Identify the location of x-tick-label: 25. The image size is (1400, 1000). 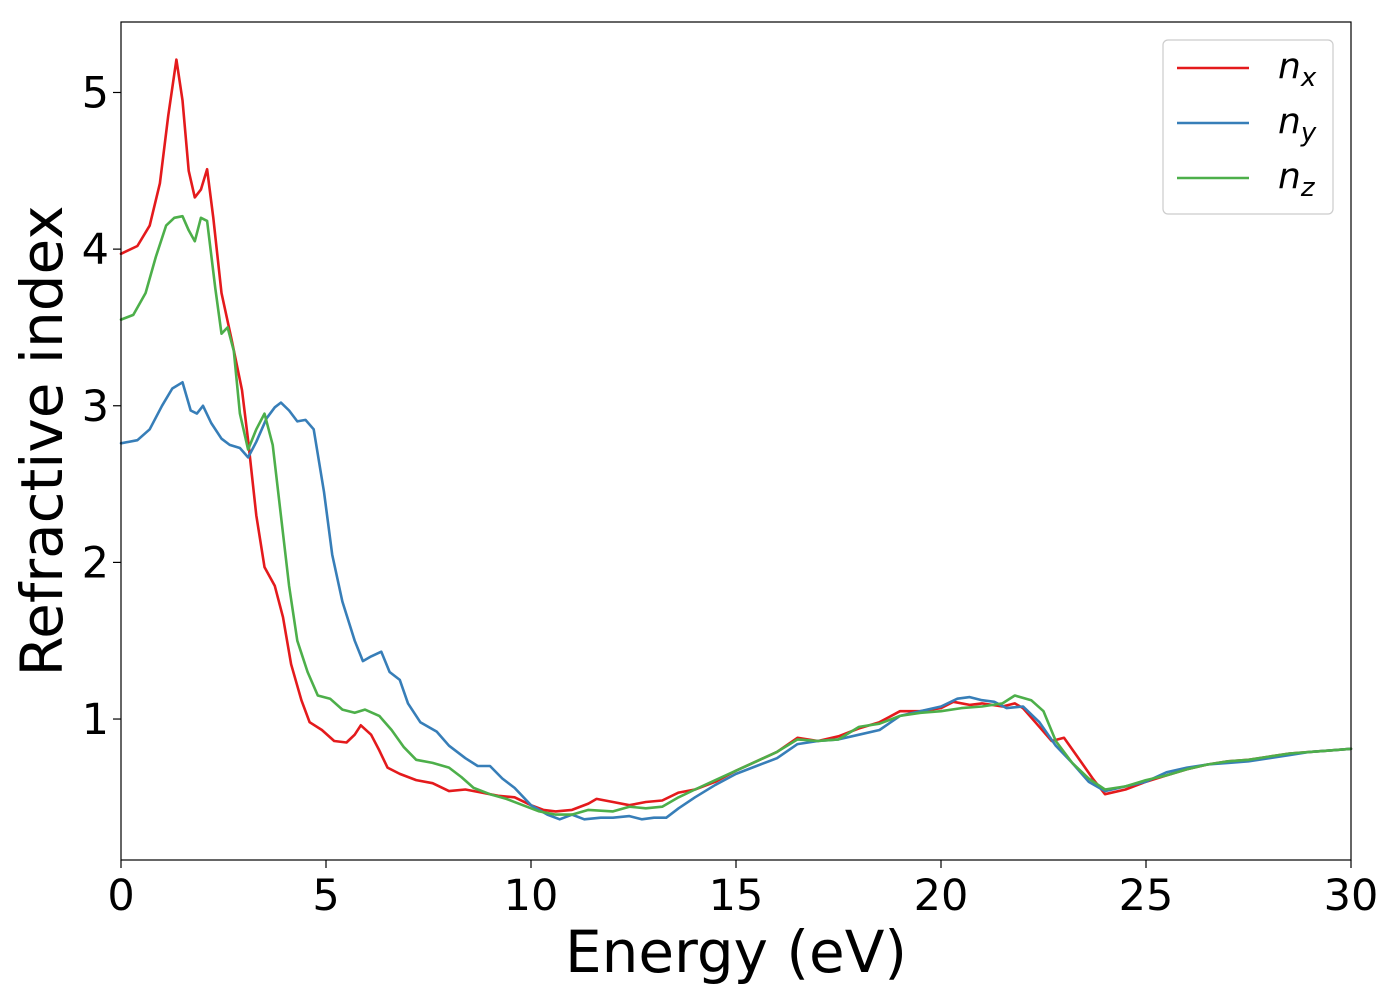
(1146, 896).